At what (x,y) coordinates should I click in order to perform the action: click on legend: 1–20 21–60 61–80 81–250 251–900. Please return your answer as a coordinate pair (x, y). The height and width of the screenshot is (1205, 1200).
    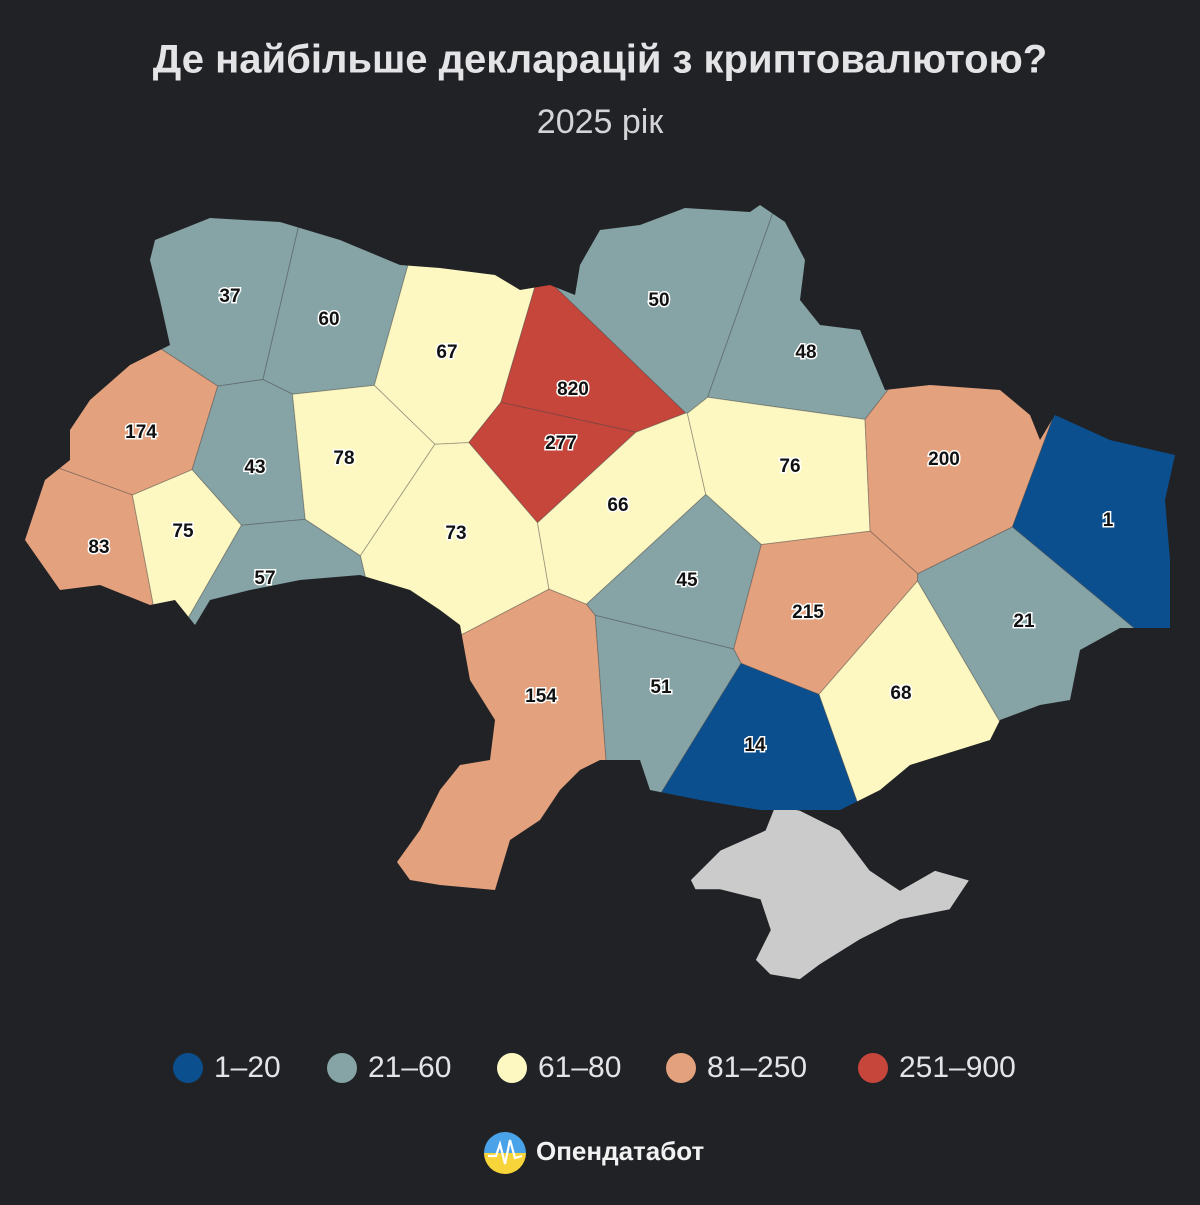
    Looking at the image, I should click on (594, 1067).